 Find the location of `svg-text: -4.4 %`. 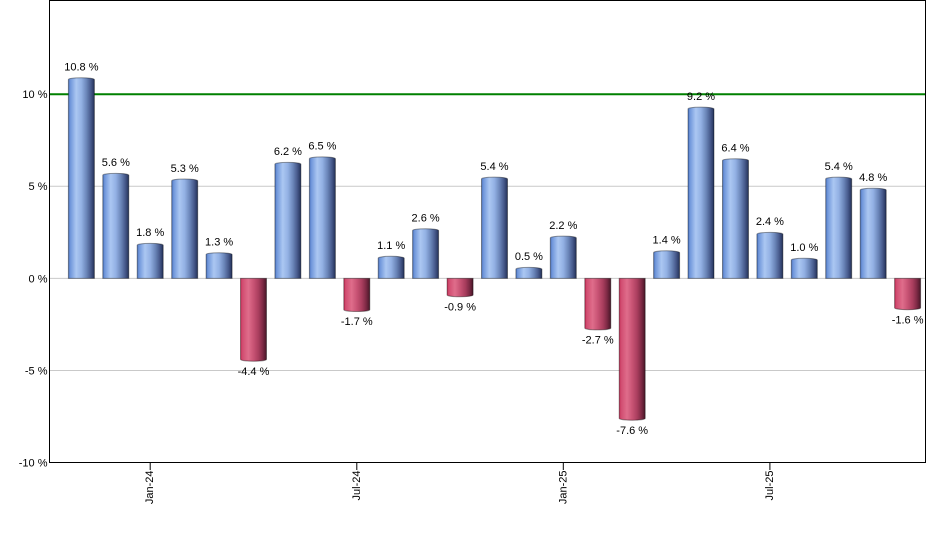

svg-text: -4.4 % is located at coordinates (254, 372).